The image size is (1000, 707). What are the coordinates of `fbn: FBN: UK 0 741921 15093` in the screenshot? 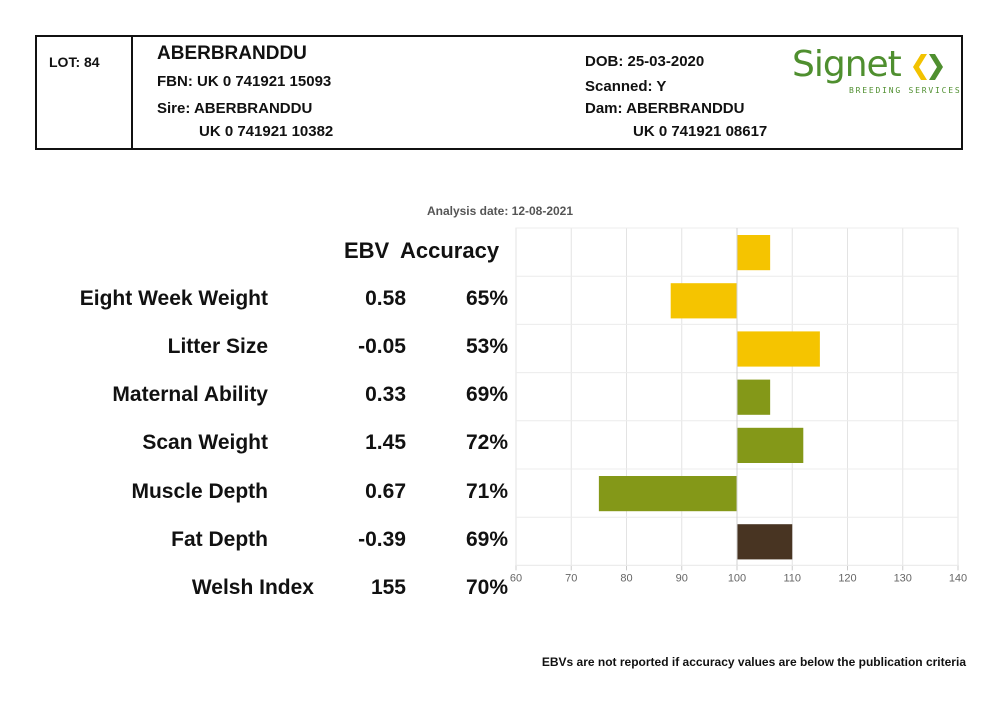 It's located at (244, 81).